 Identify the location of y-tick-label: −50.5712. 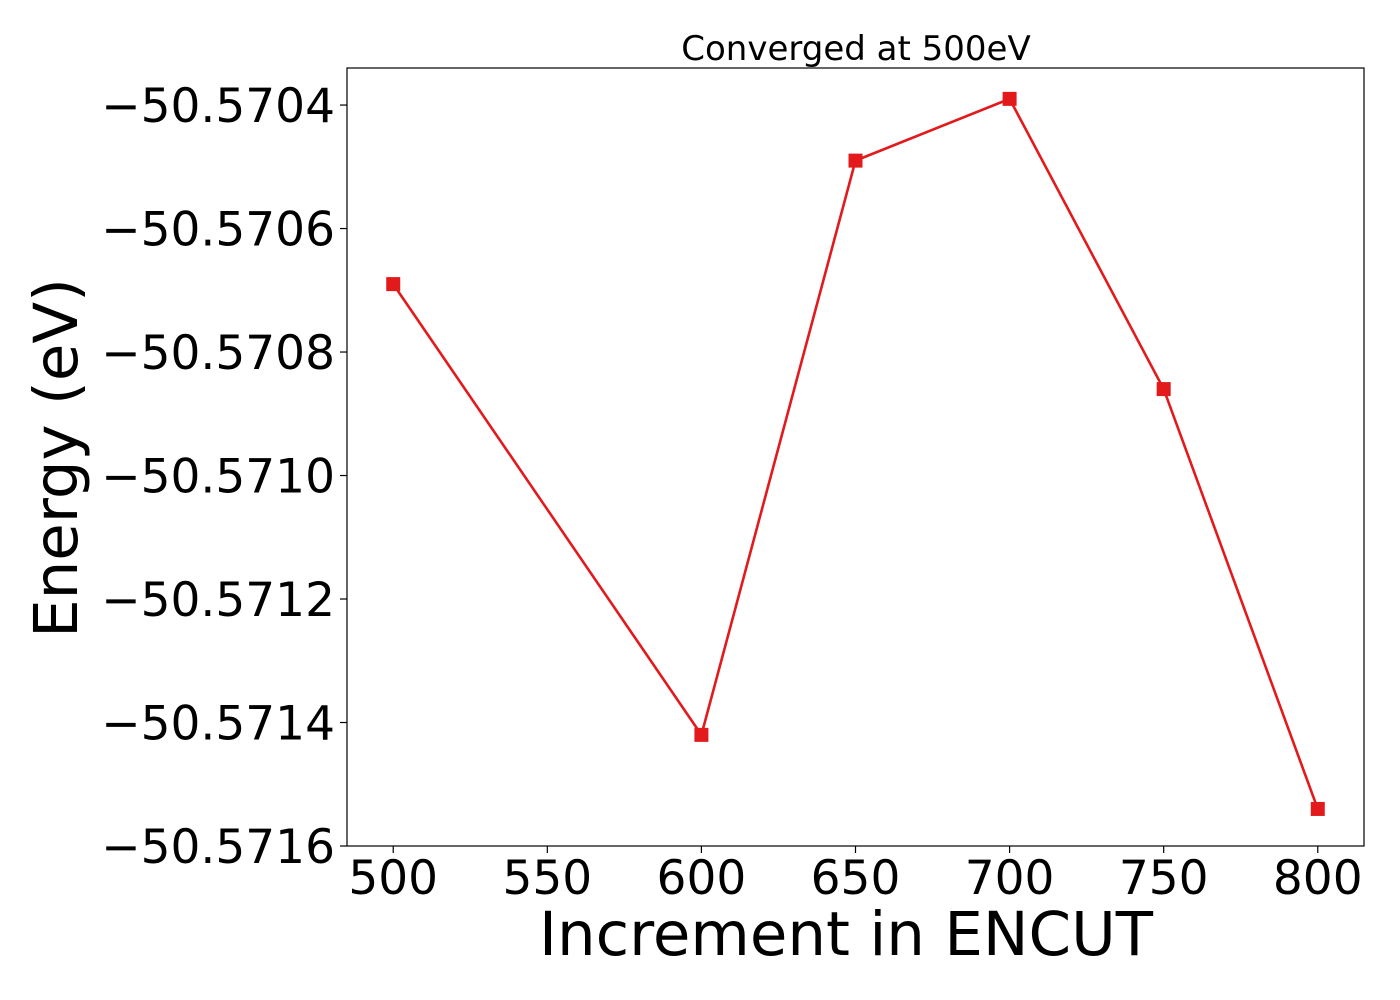
(218, 600).